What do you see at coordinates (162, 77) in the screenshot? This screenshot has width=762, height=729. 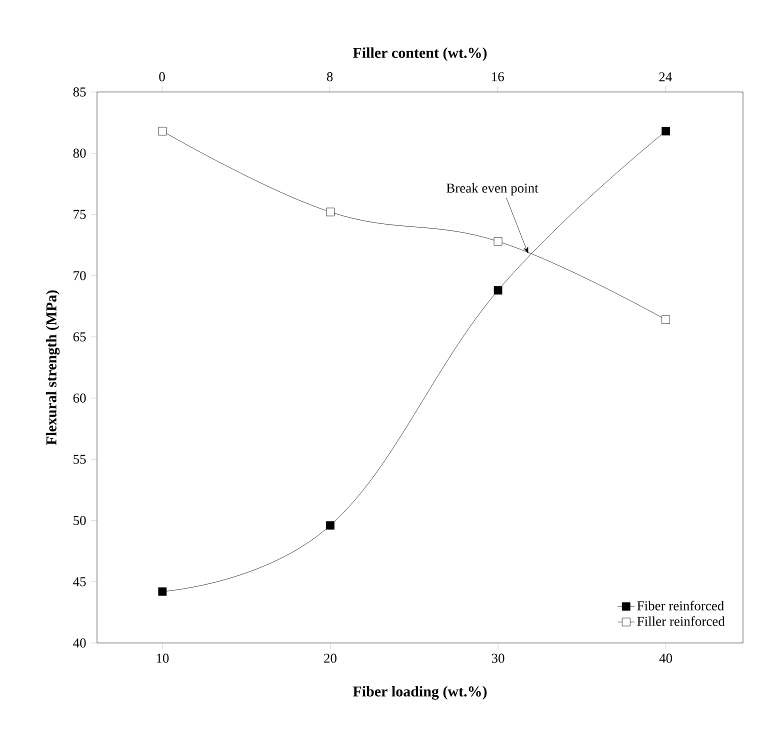 I see `x2-tick-label: 0` at bounding box center [162, 77].